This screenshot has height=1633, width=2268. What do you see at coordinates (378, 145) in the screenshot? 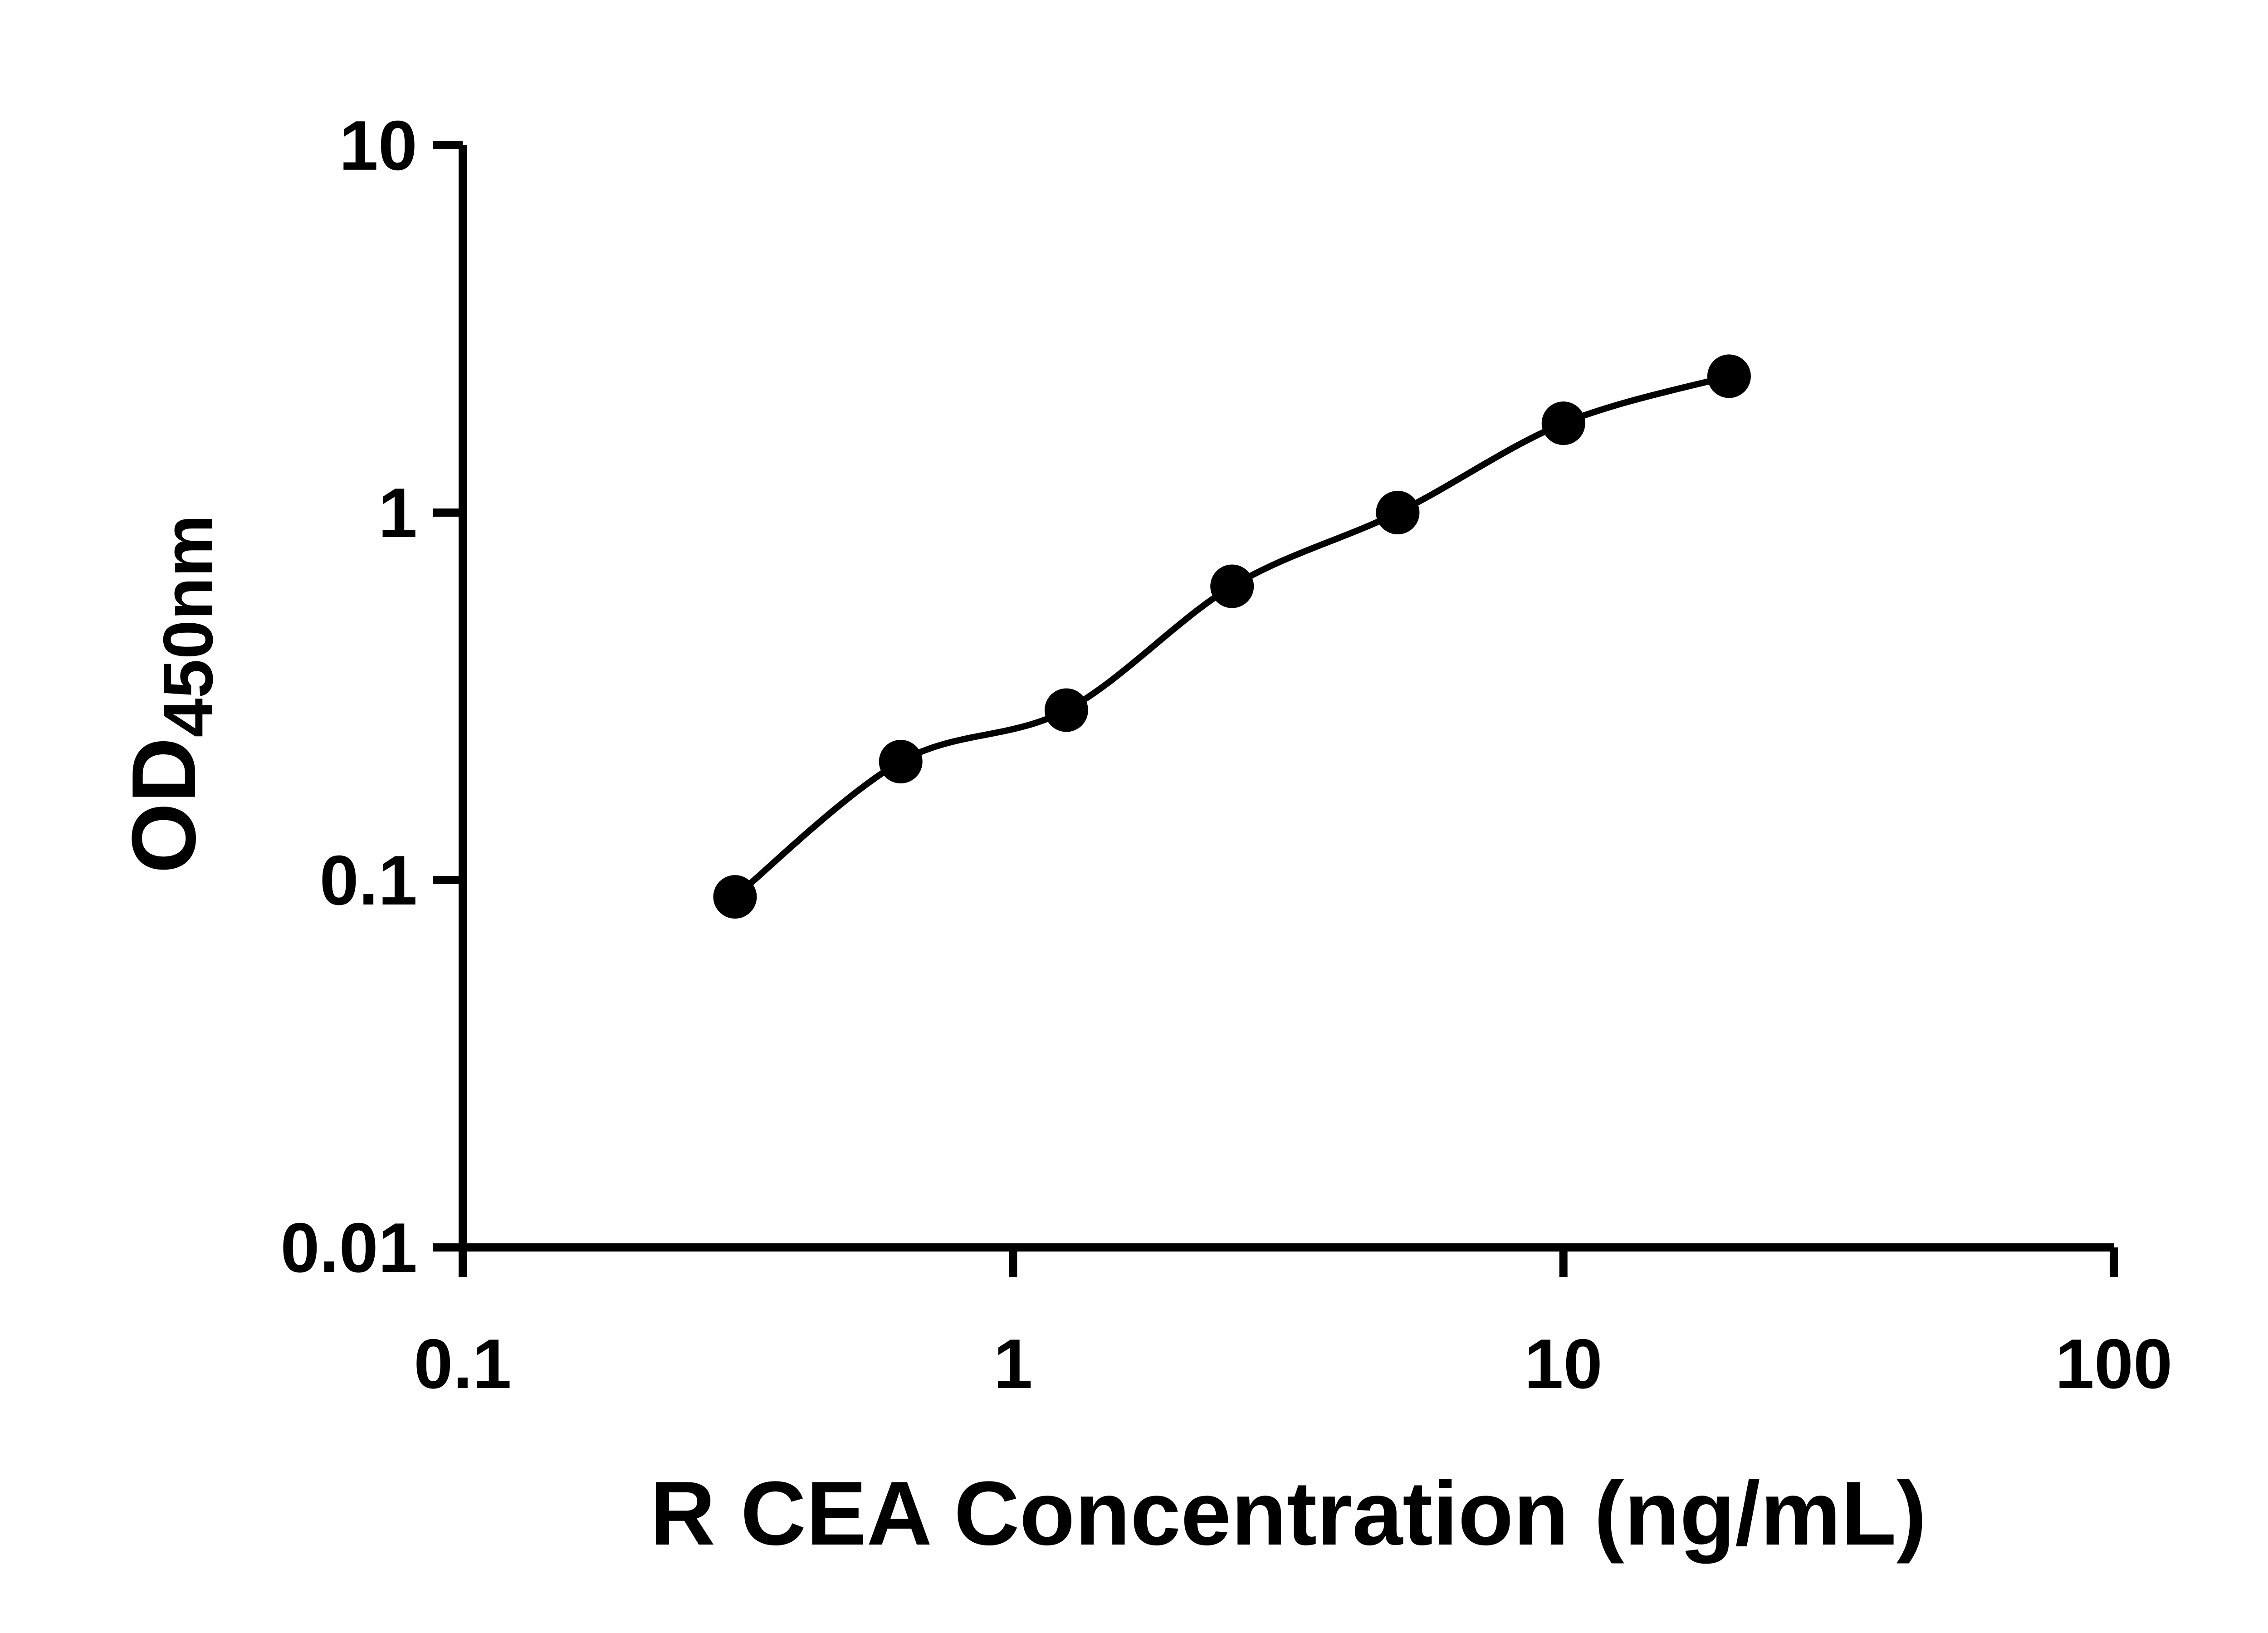
I see `y-tick-label: 10` at bounding box center [378, 145].